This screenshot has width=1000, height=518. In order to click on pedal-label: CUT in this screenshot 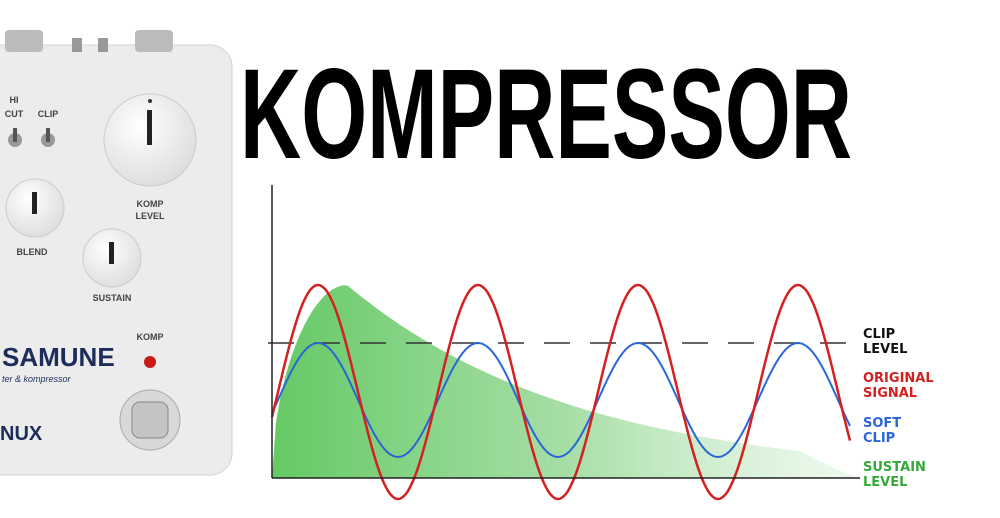, I will do `click(14, 114)`.